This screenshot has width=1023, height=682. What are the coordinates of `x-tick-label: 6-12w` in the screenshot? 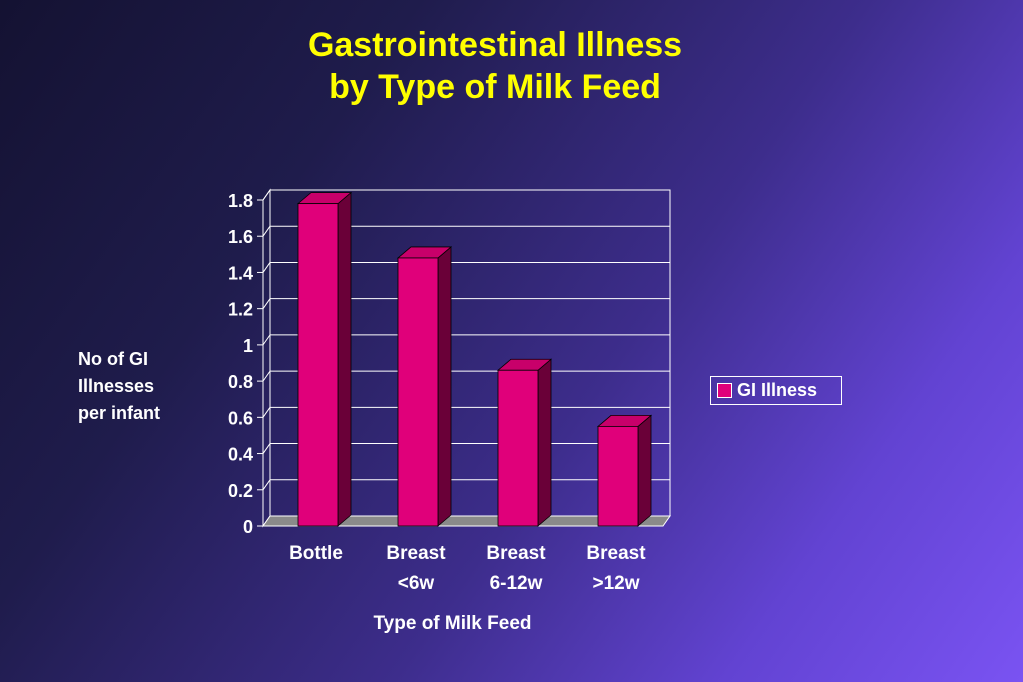 It's located at (516, 583).